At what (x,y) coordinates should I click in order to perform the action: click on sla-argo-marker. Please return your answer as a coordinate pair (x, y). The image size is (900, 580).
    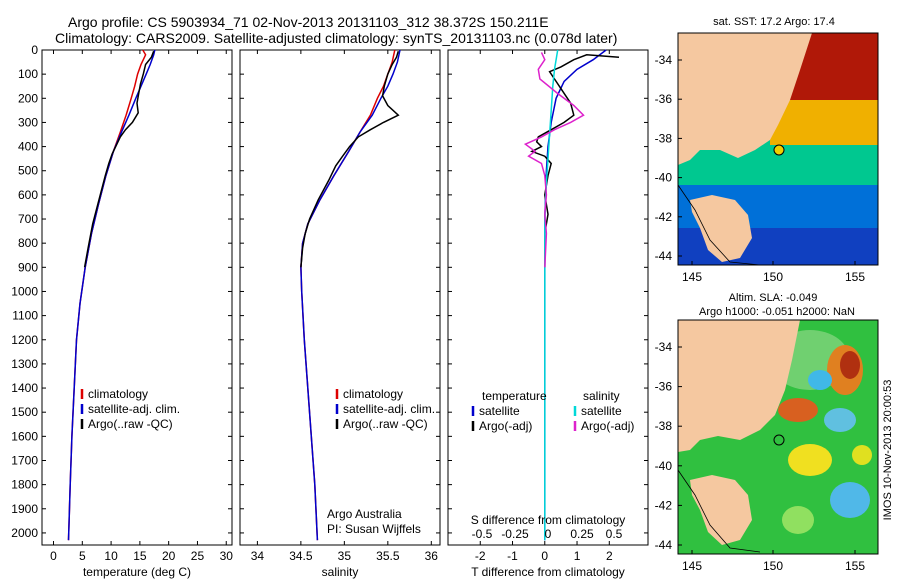
    Looking at the image, I should click on (779, 440).